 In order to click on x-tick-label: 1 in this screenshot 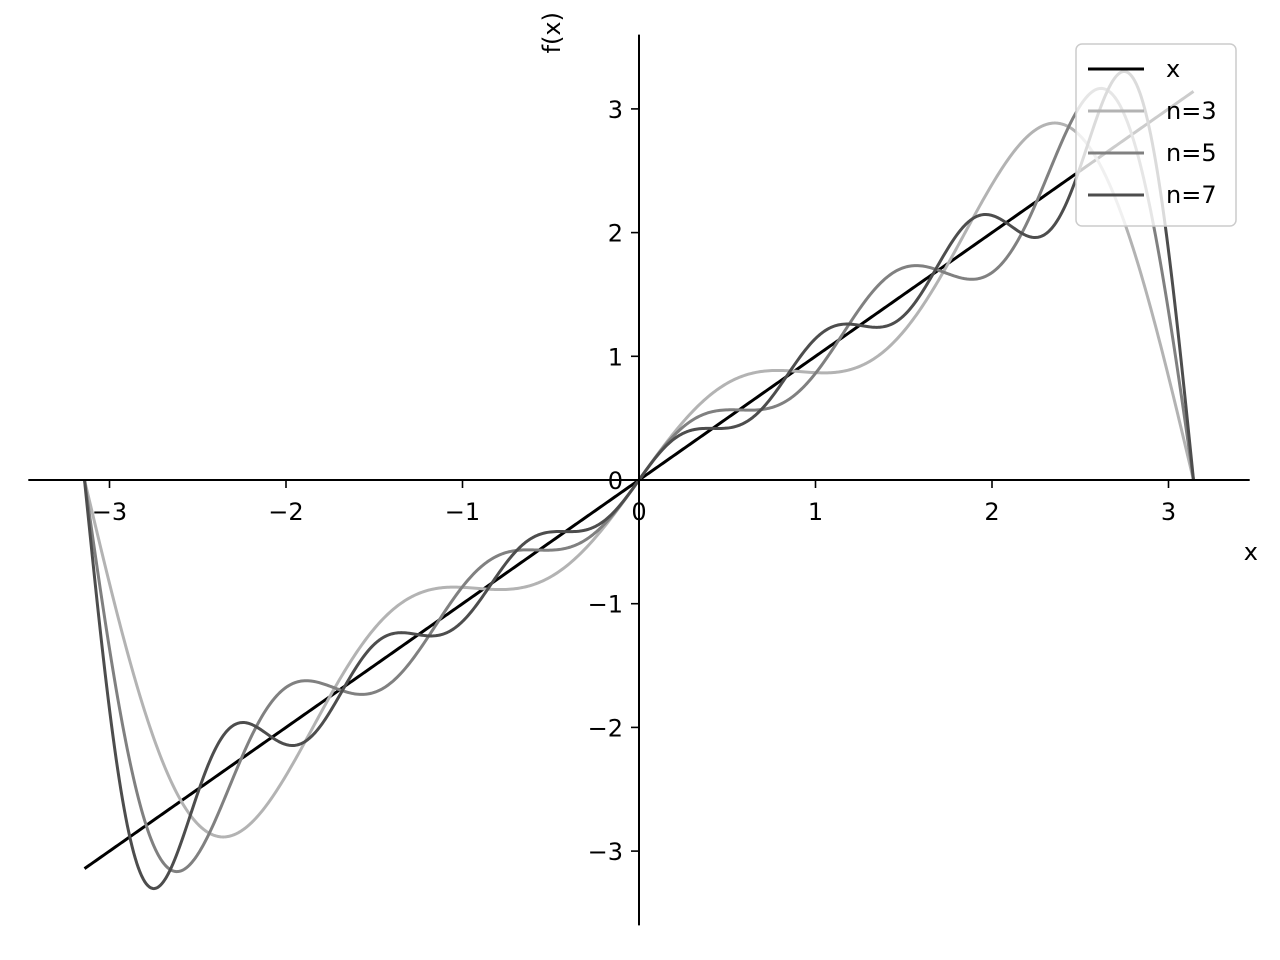, I will do `click(815, 512)`.